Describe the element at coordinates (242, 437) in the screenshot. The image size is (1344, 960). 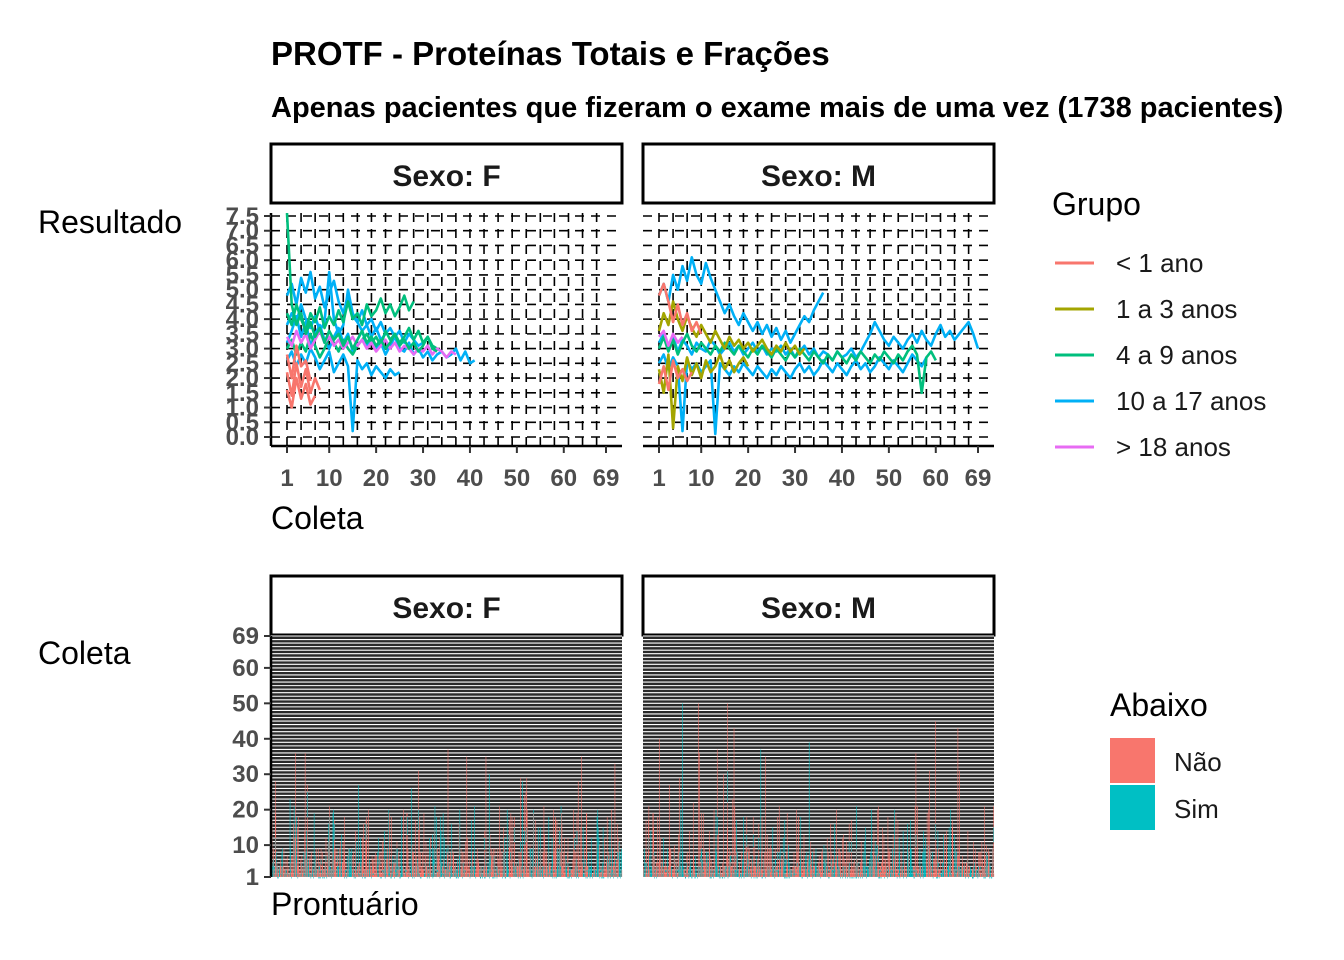
I see `y-tick-label: 0.0` at that location.